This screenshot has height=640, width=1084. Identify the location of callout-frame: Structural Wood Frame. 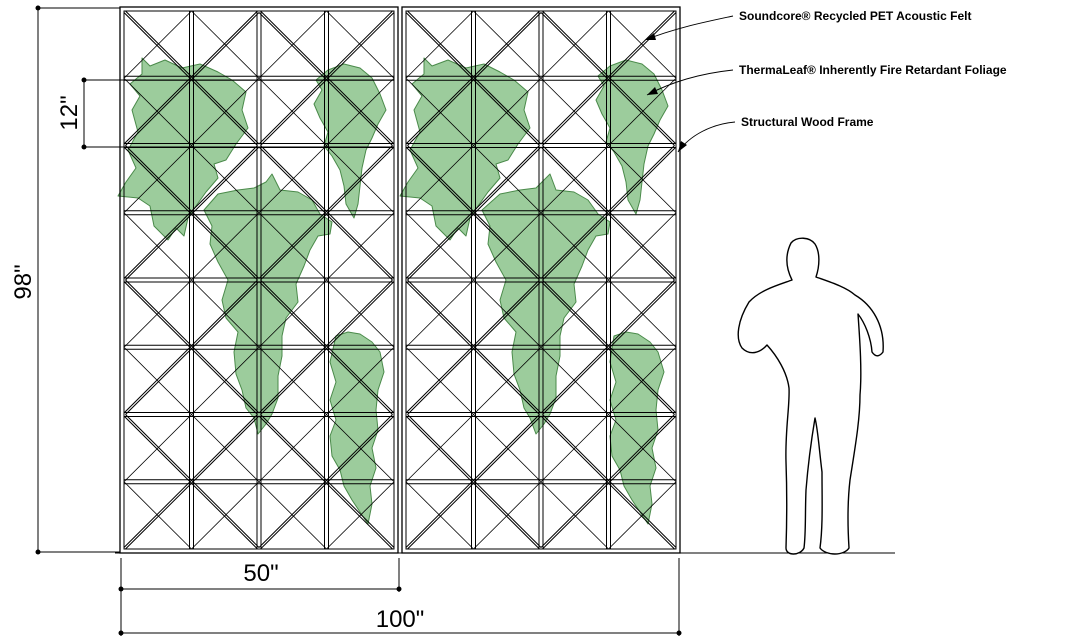
(775, 134).